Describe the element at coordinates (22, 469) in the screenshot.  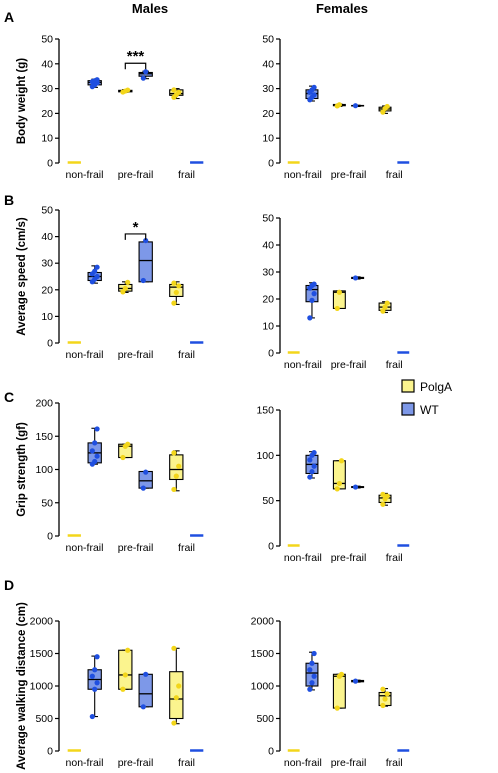
I see `y-axis-label: Grip strength (gf)` at that location.